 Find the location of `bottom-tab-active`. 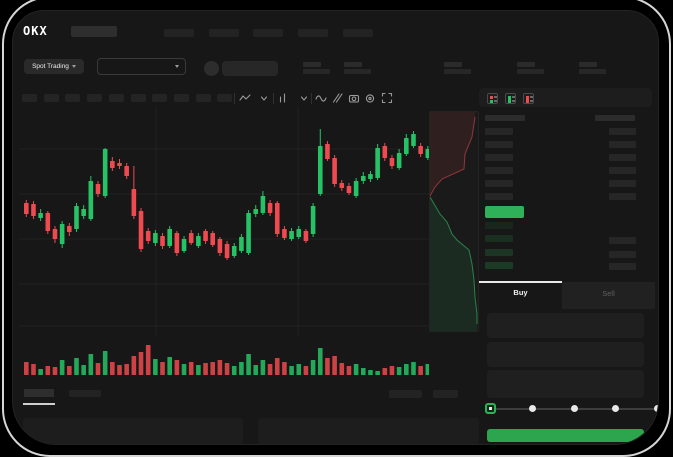

bottom-tab-active is located at coordinates (39, 393).